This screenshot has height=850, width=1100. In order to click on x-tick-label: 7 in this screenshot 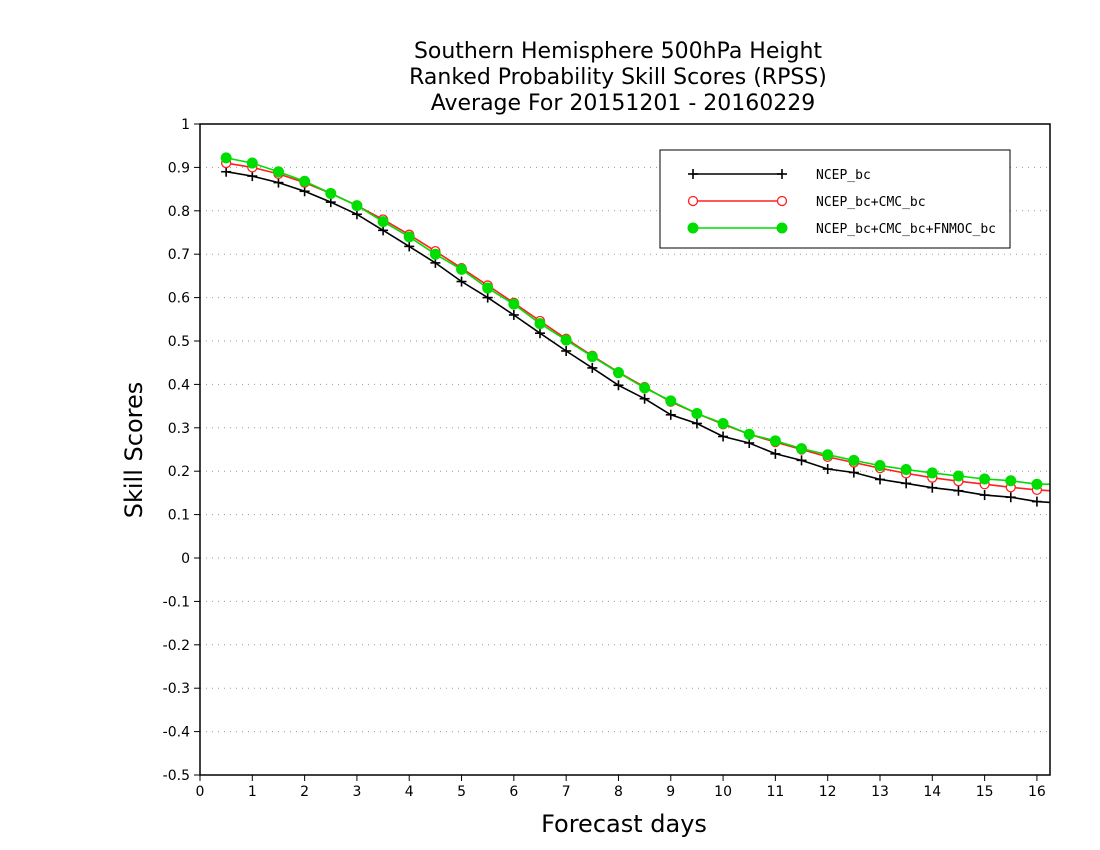, I will do `click(566, 792)`.